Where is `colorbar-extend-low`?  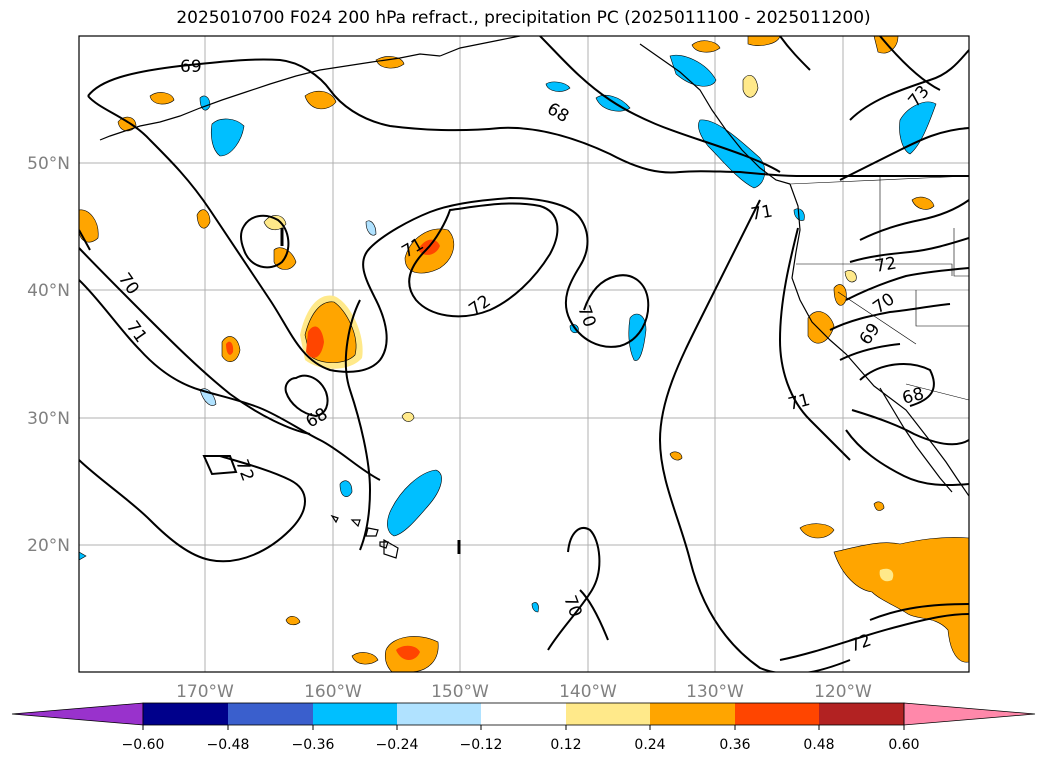
colorbar-extend-low is located at coordinates (77, 714).